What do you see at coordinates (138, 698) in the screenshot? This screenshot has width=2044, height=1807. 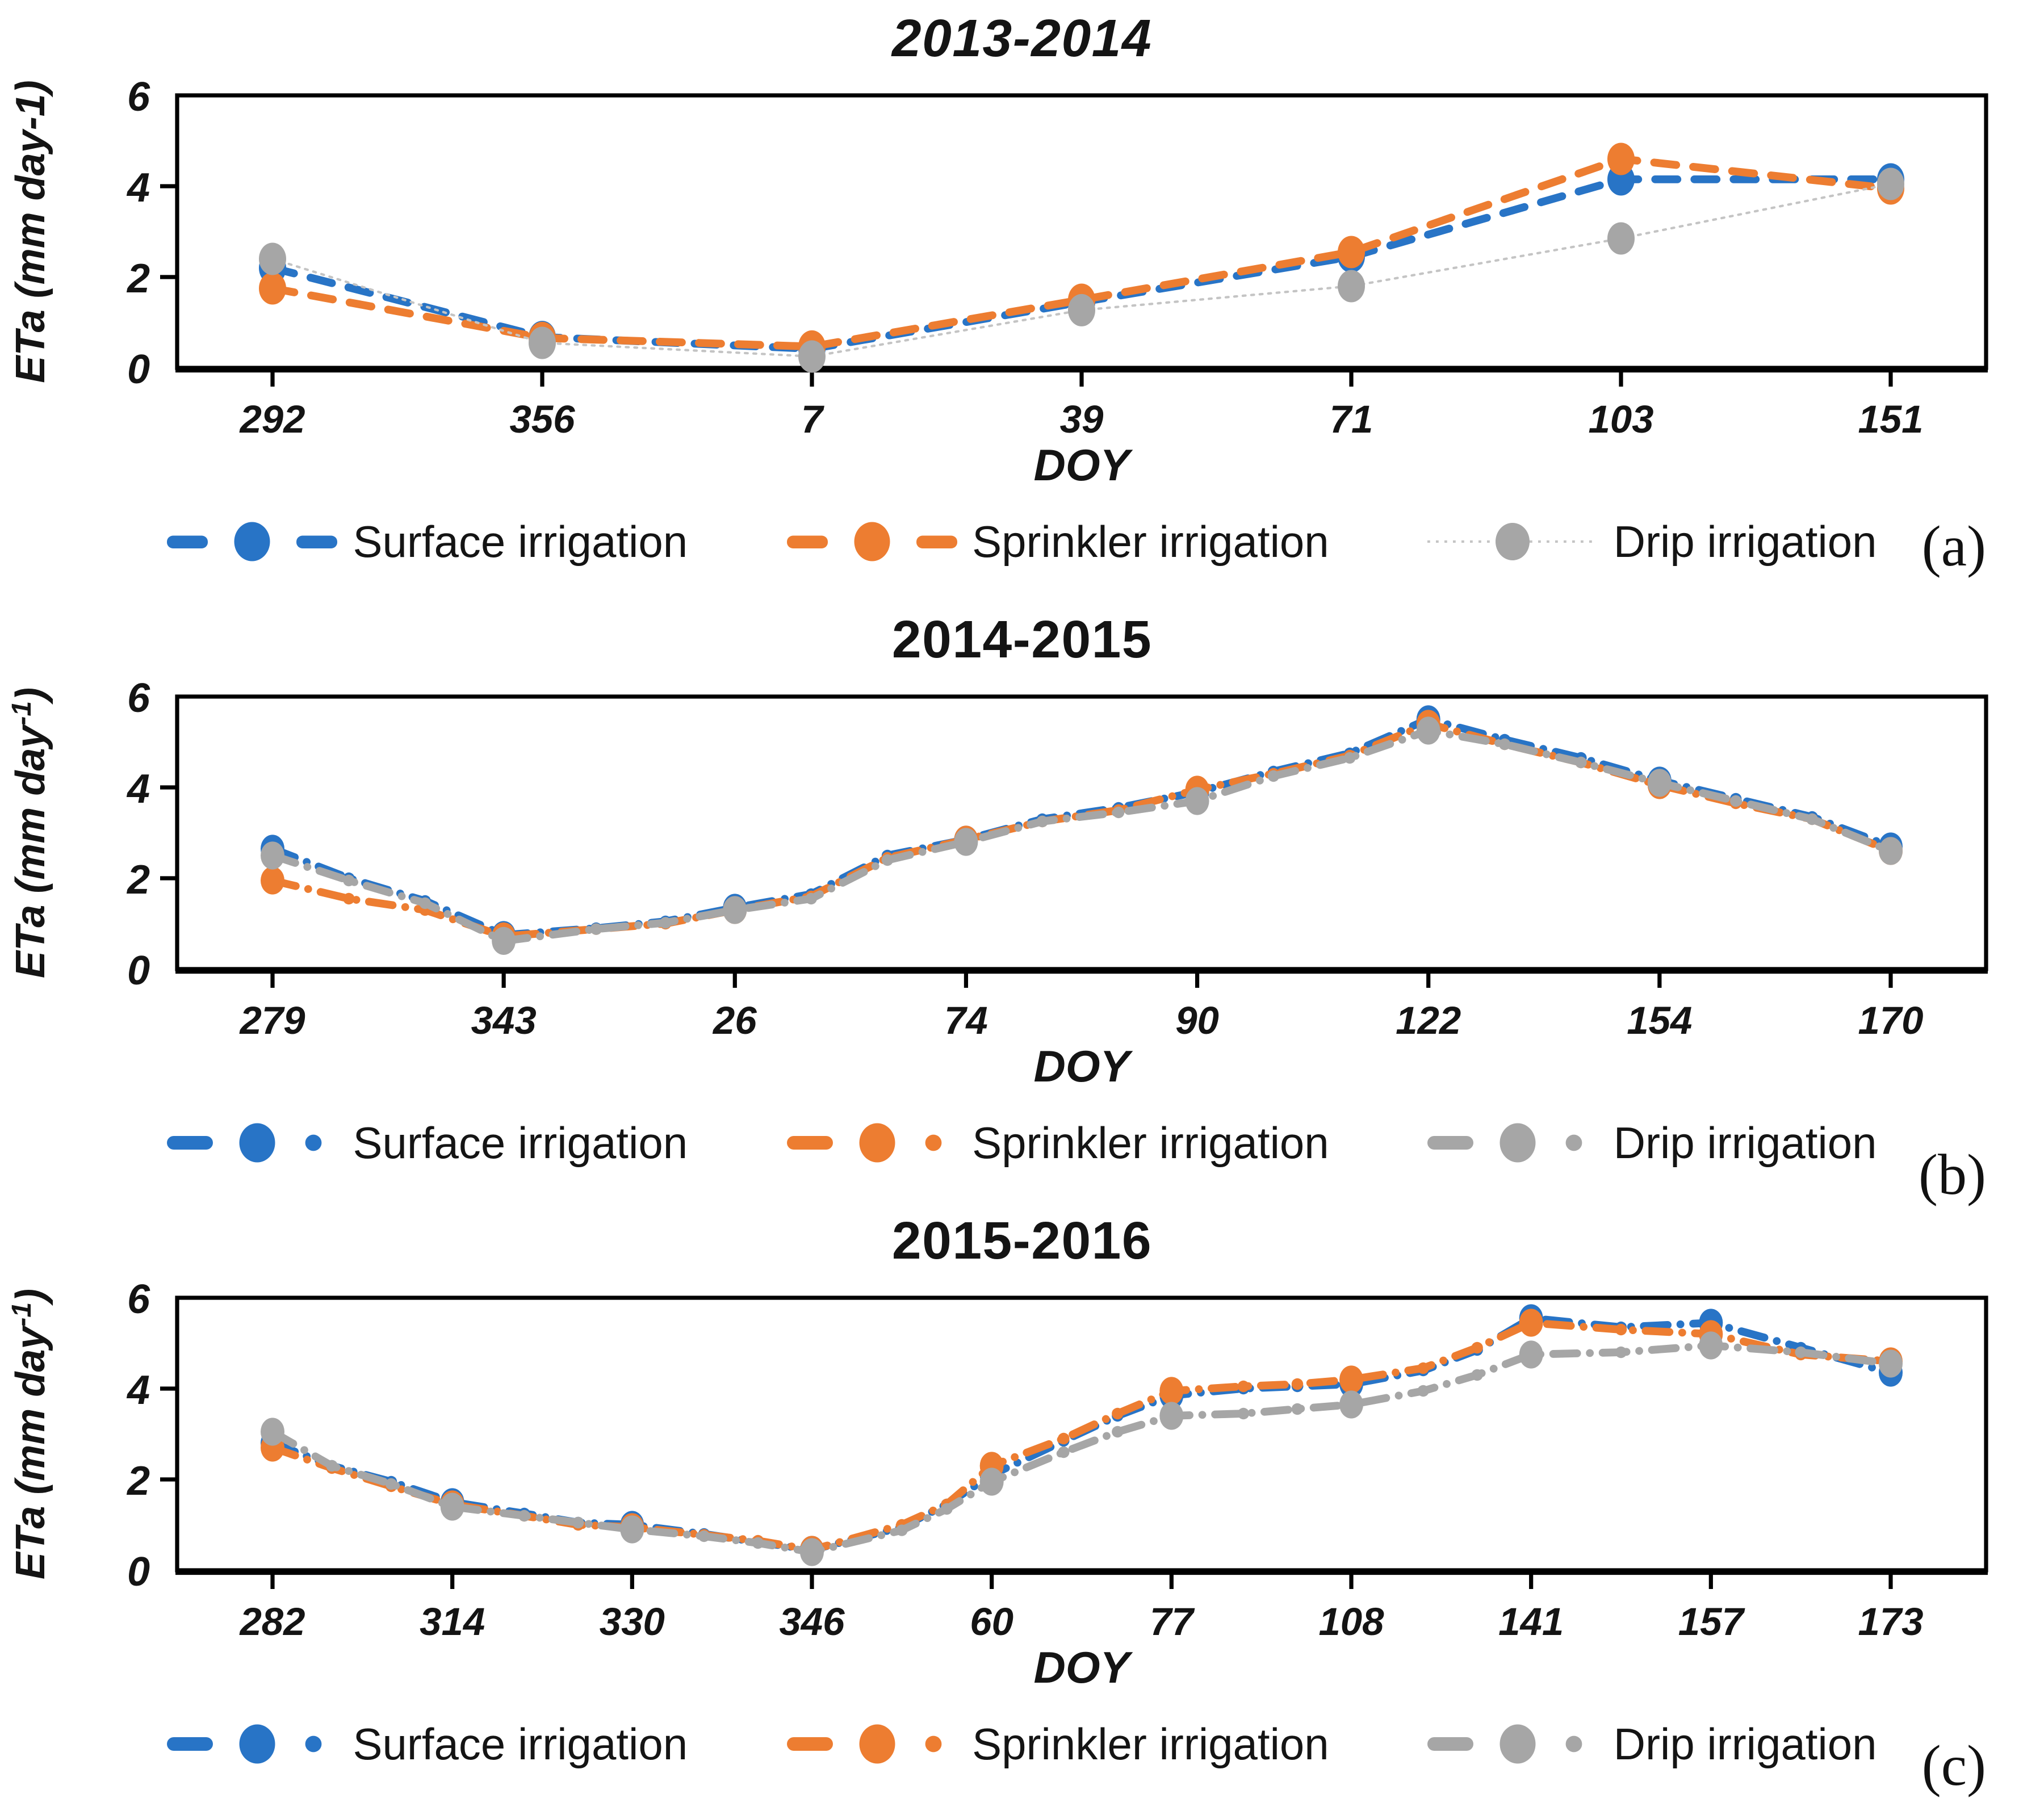 I see `chart-b-ytick-6: 6` at bounding box center [138, 698].